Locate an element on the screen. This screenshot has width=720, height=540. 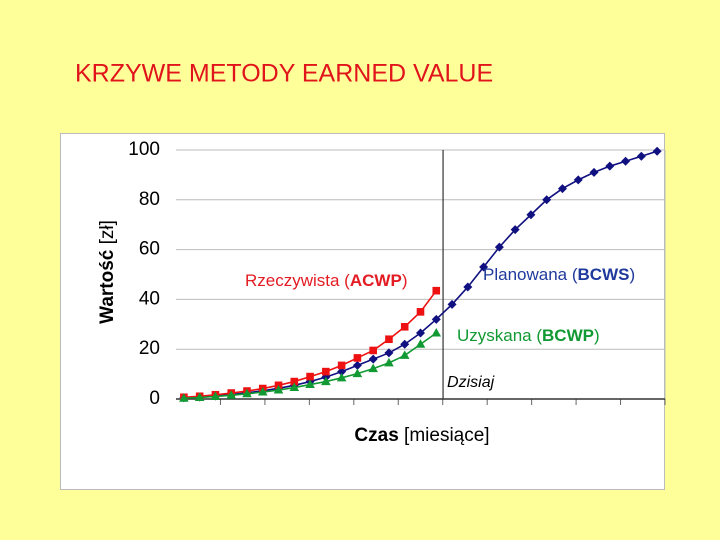
today-label: Dzisiaj is located at coordinates (471, 382).